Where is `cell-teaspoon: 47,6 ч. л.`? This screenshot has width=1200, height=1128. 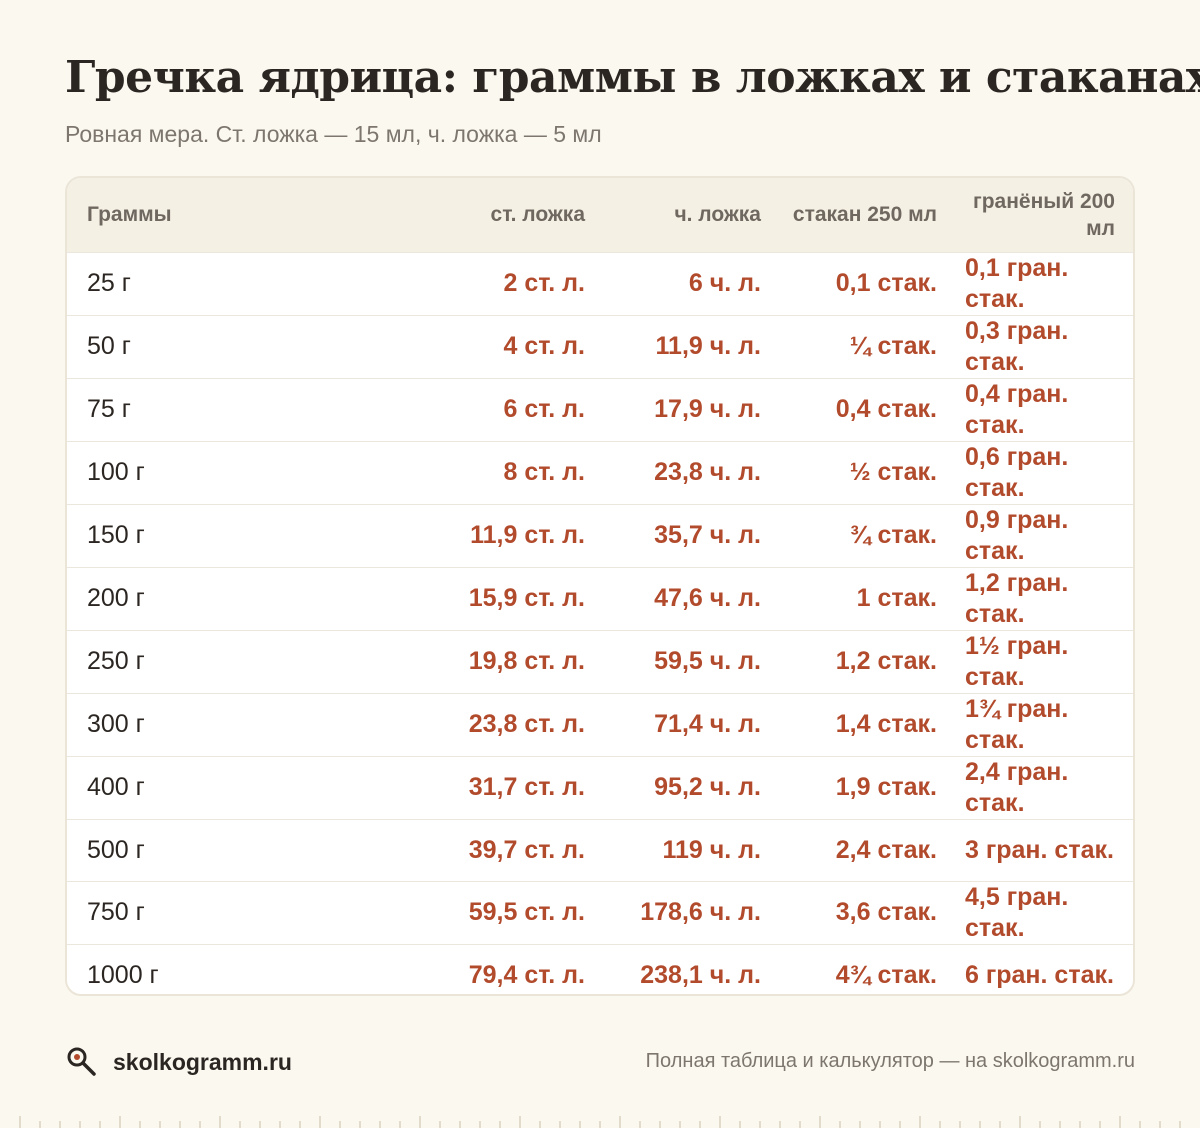
cell-teaspoon: 47,6 ч. л. is located at coordinates (707, 598).